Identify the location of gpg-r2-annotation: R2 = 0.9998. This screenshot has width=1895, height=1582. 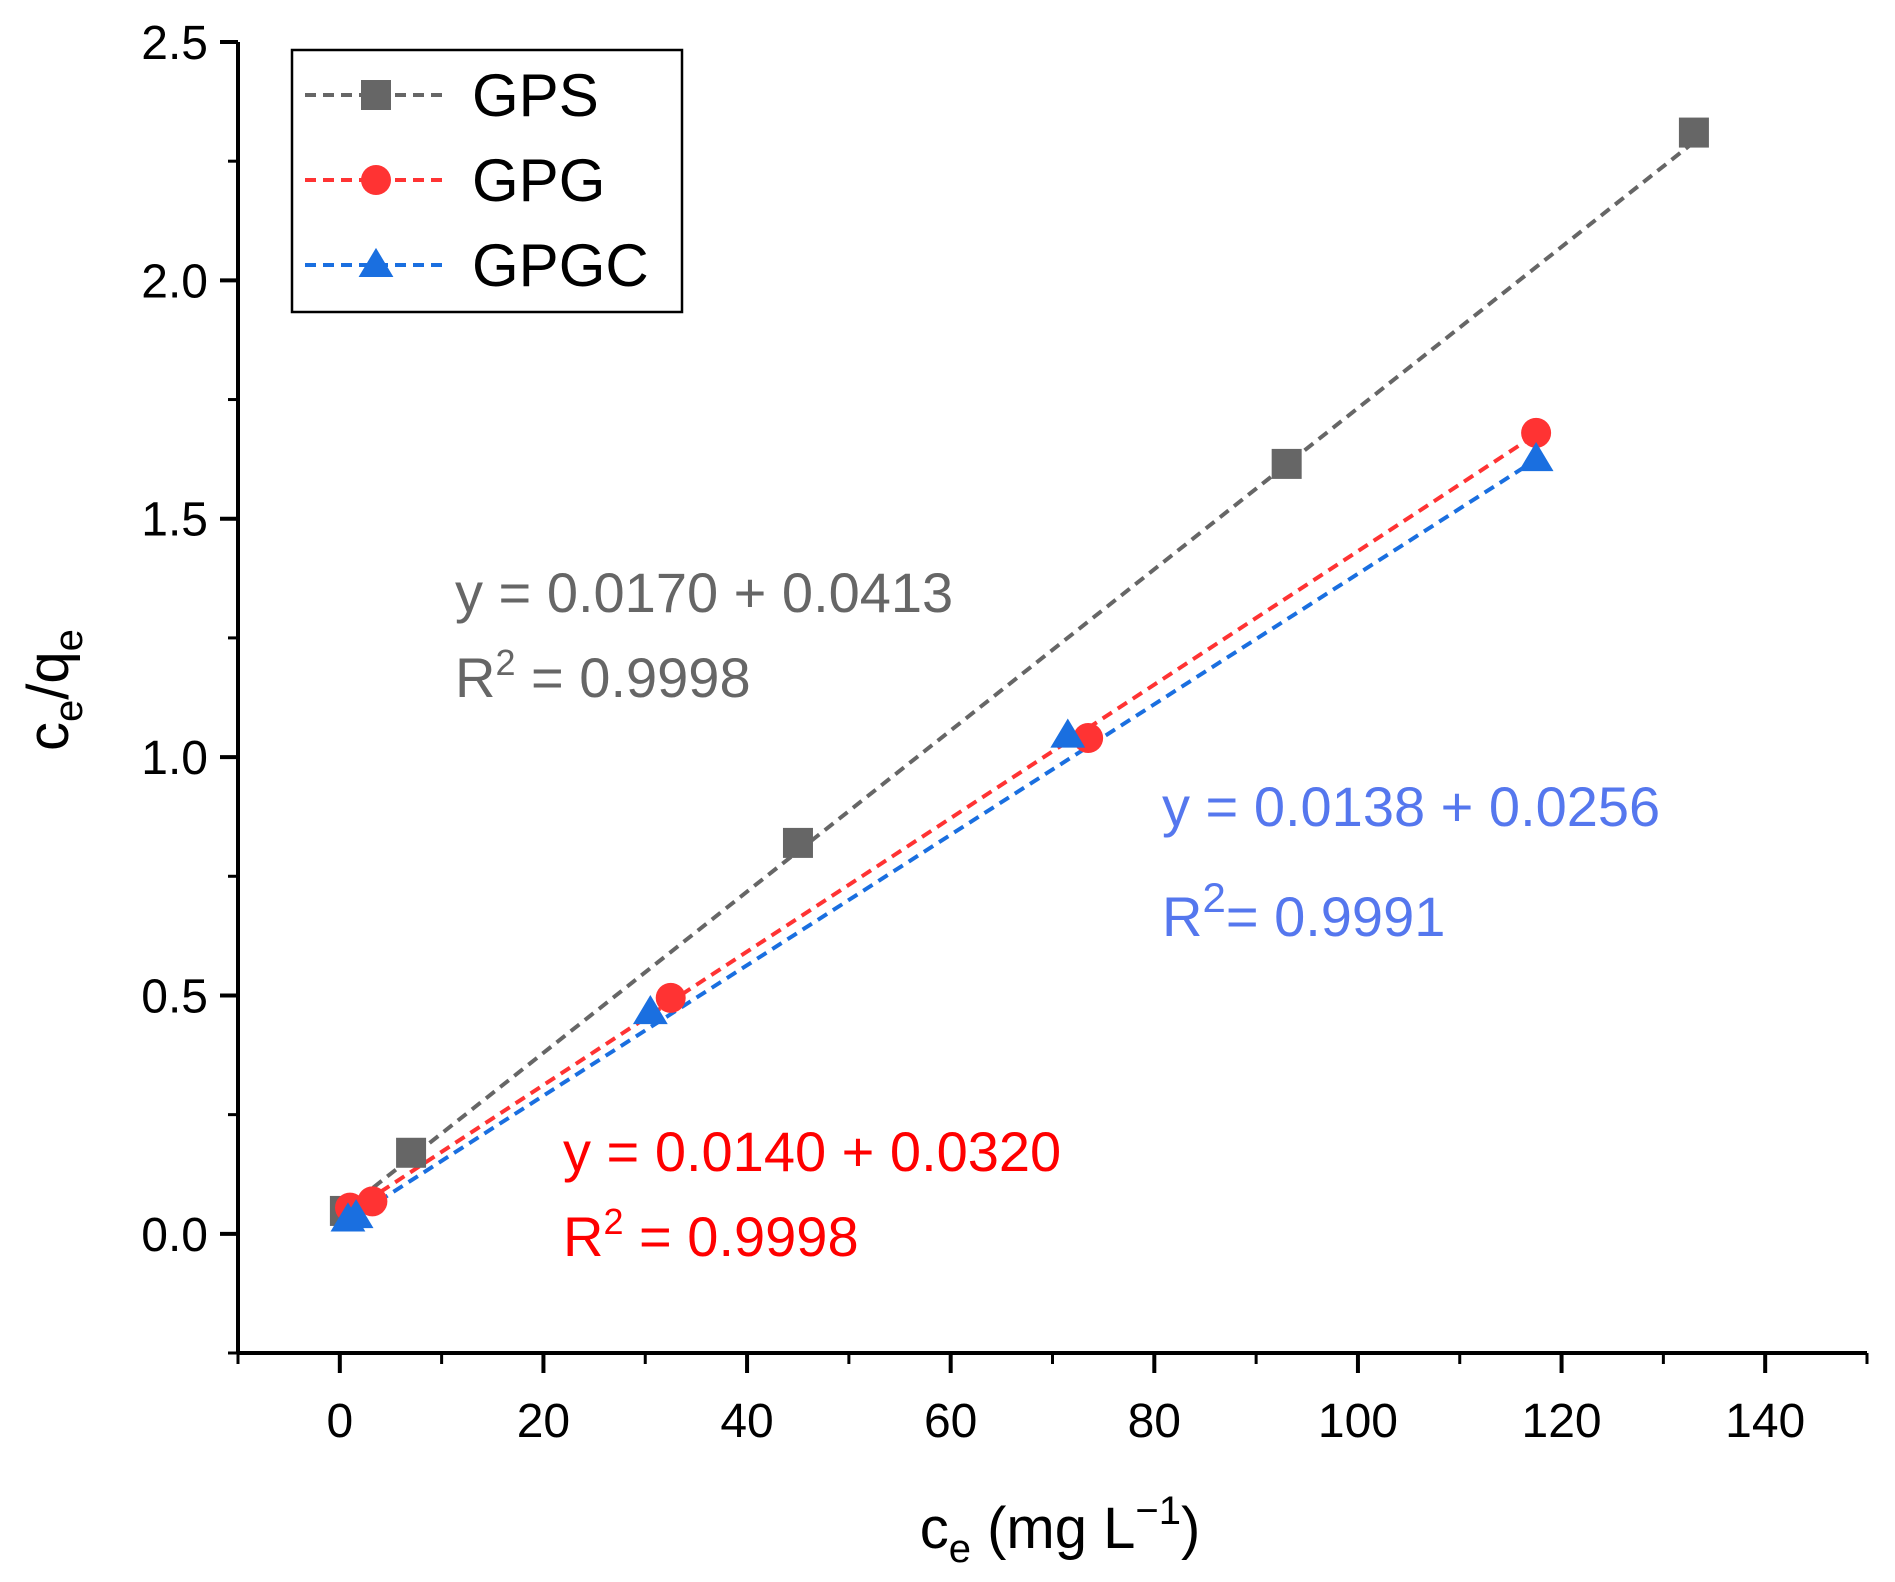
(711, 1234).